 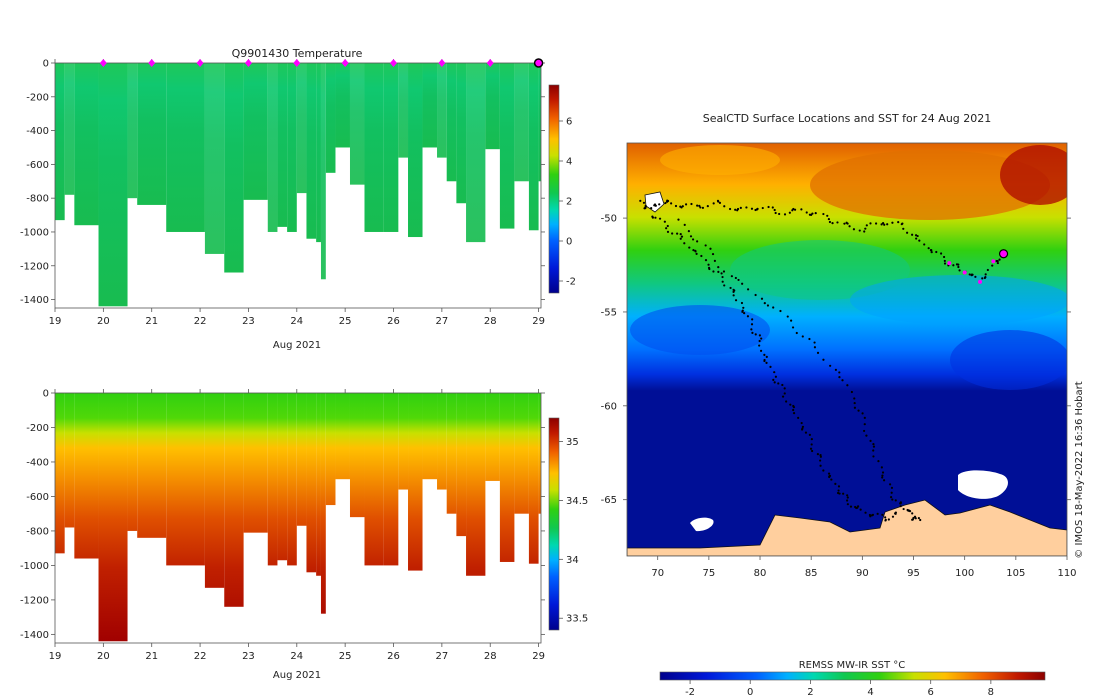 I want to click on longitude-tick-label: 75, so click(x=708, y=573).